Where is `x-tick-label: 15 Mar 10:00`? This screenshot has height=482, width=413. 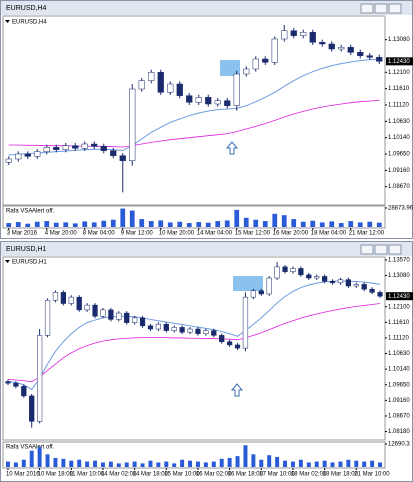 x-tick-label: 15 Mar 10:00 is located at coordinates (182, 475).